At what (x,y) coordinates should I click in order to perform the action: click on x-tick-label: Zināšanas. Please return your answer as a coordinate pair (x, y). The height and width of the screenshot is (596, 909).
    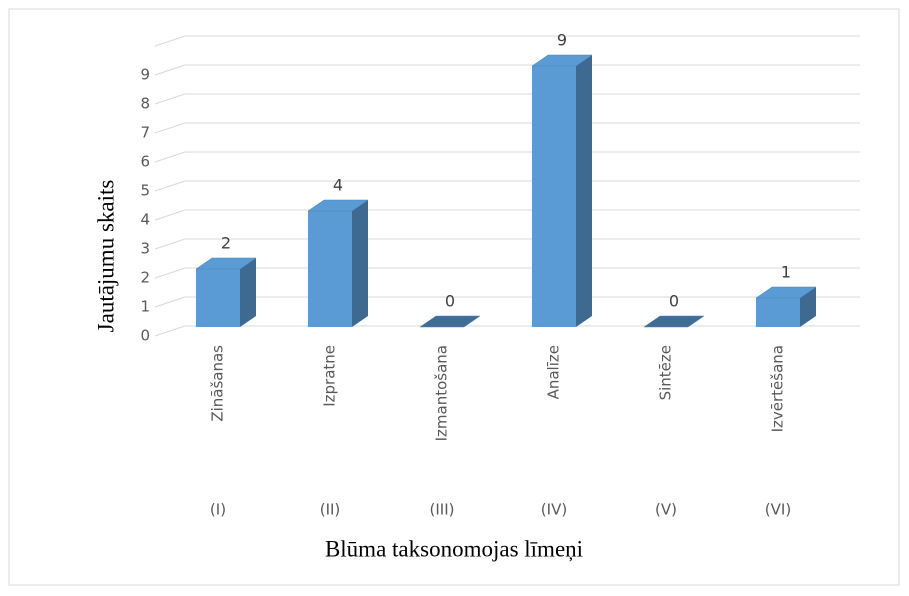
    Looking at the image, I should click on (218, 383).